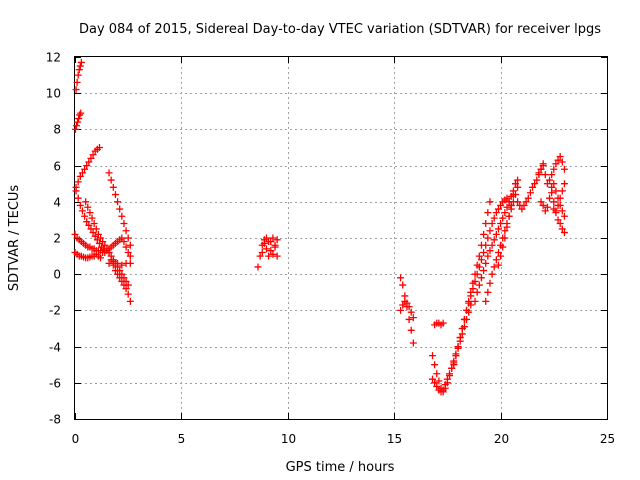 The width and height of the screenshot is (640, 480). What do you see at coordinates (607, 439) in the screenshot?
I see `x-tick-label: 25` at bounding box center [607, 439].